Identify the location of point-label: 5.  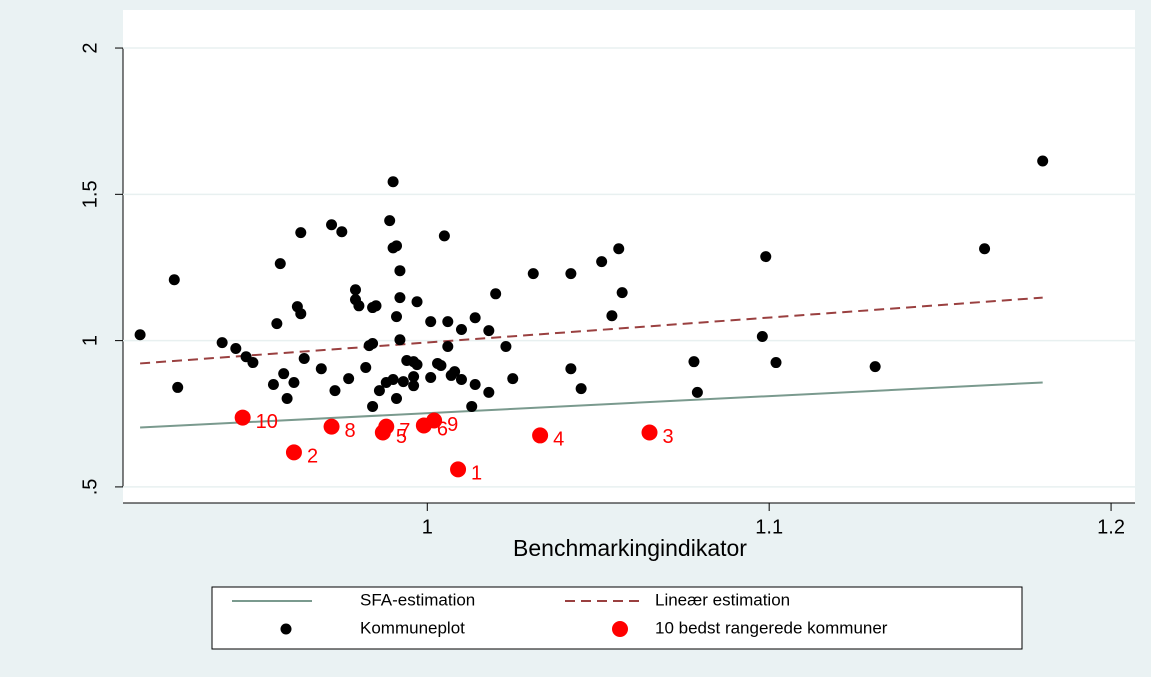
(401, 437).